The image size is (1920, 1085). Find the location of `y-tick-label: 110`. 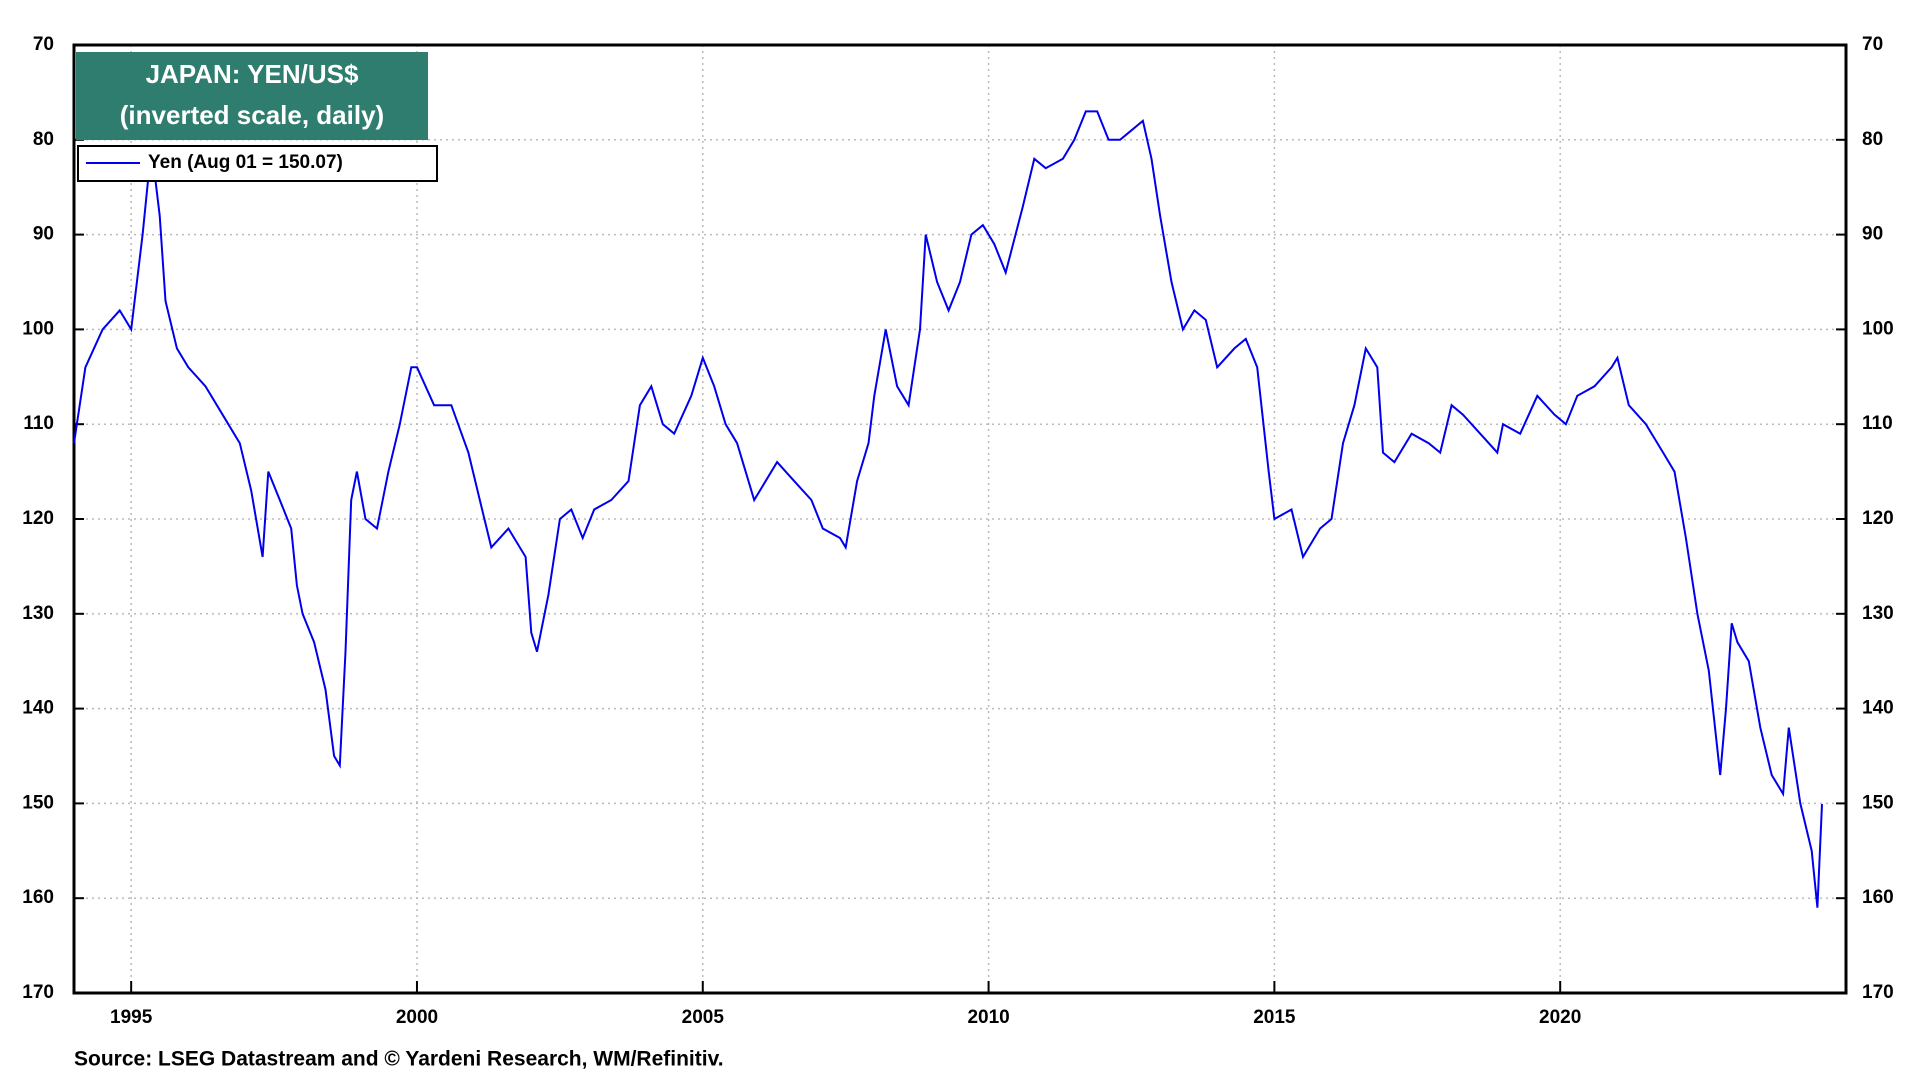

y-tick-label: 110 is located at coordinates (38, 423).